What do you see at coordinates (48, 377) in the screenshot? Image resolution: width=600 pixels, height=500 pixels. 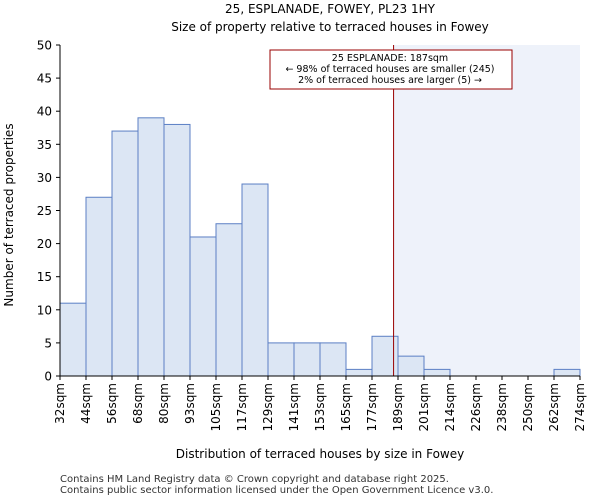 I see `y-tick-label: 0` at bounding box center [48, 377].